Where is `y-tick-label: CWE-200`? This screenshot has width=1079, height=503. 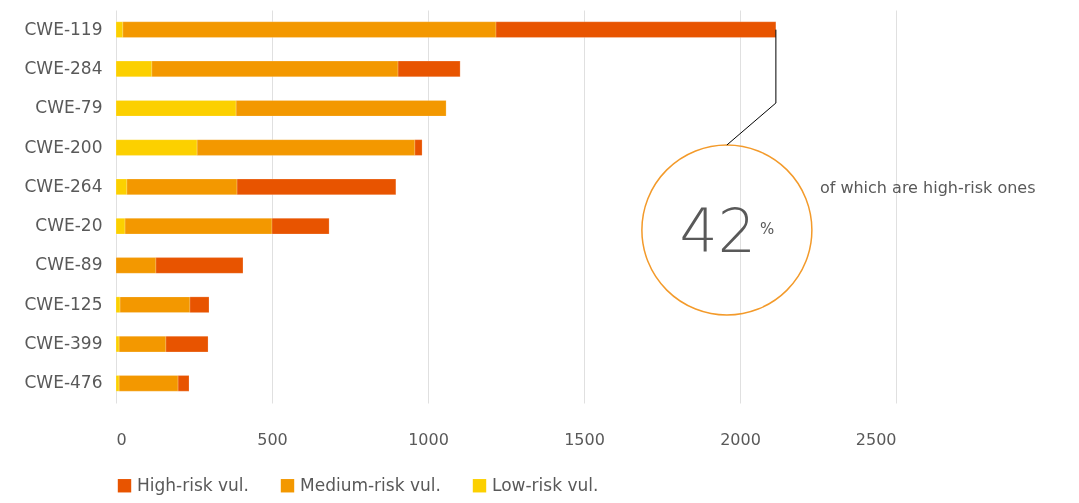 y-tick-label: CWE-200 is located at coordinates (63, 146).